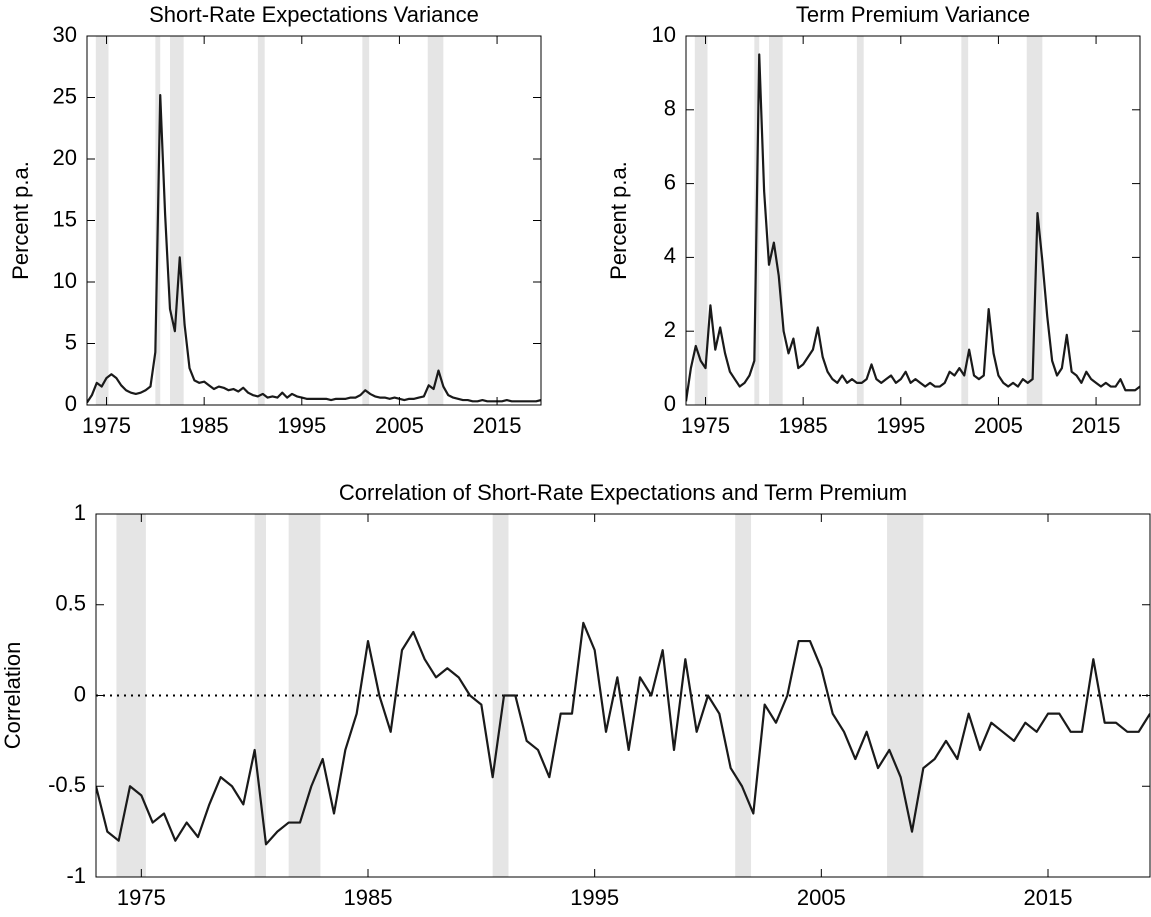  Describe the element at coordinates (314, 248) in the screenshot. I see `data-line` at that location.